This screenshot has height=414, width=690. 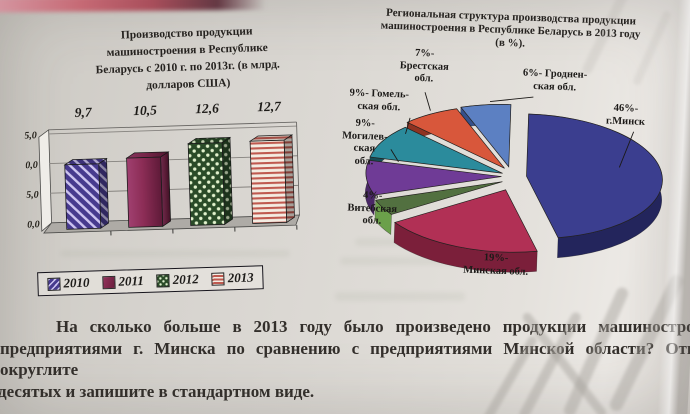 I want to click on question-line: десятых и запишите в стандартном виде., so click(x=157, y=391).